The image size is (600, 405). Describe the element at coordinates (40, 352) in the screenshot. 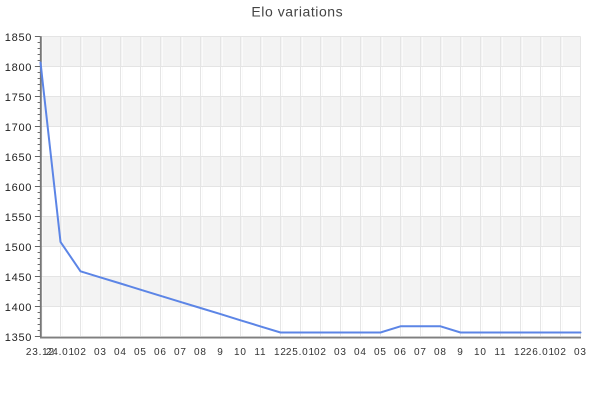

I see `svg-text: 23.12` at that location.